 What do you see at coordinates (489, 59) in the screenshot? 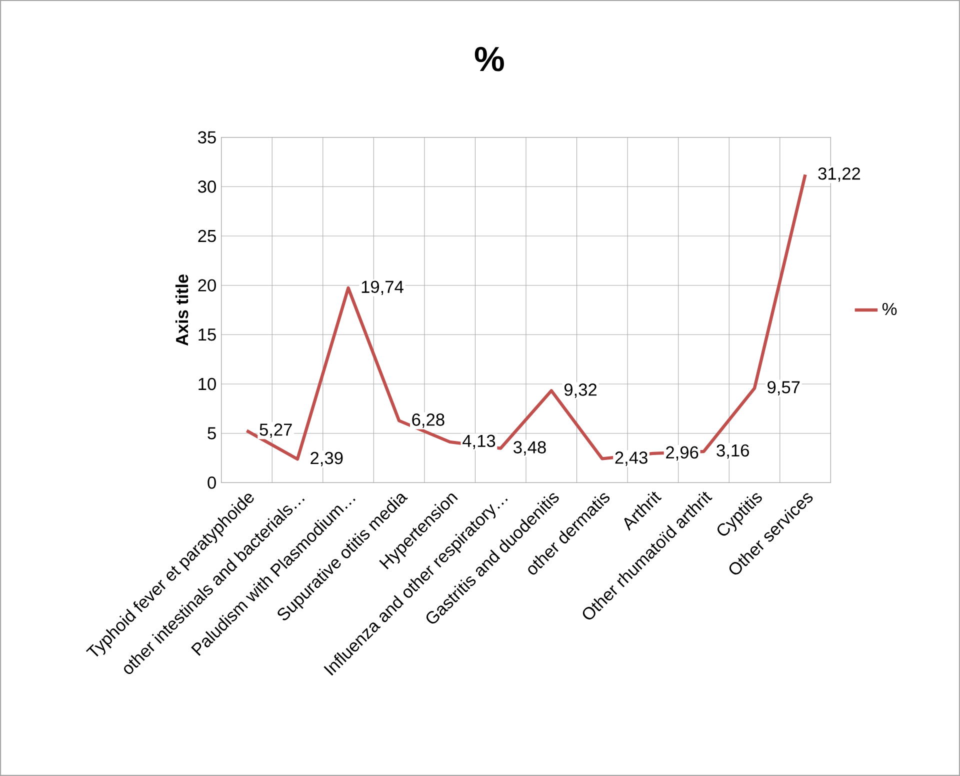
I see `chart-title: %` at bounding box center [489, 59].